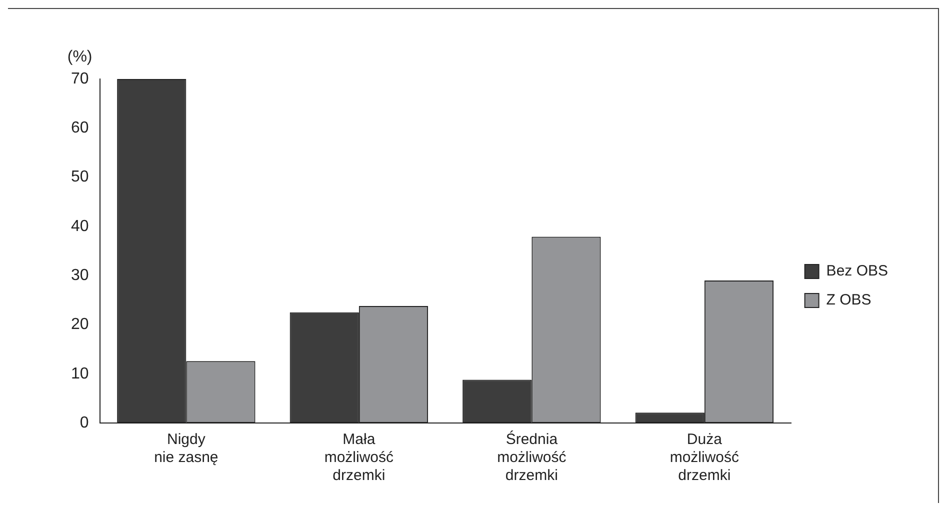 The height and width of the screenshot is (510, 948). I want to click on x-tick-label: Średnia możliwość drzemki, so click(532, 457).